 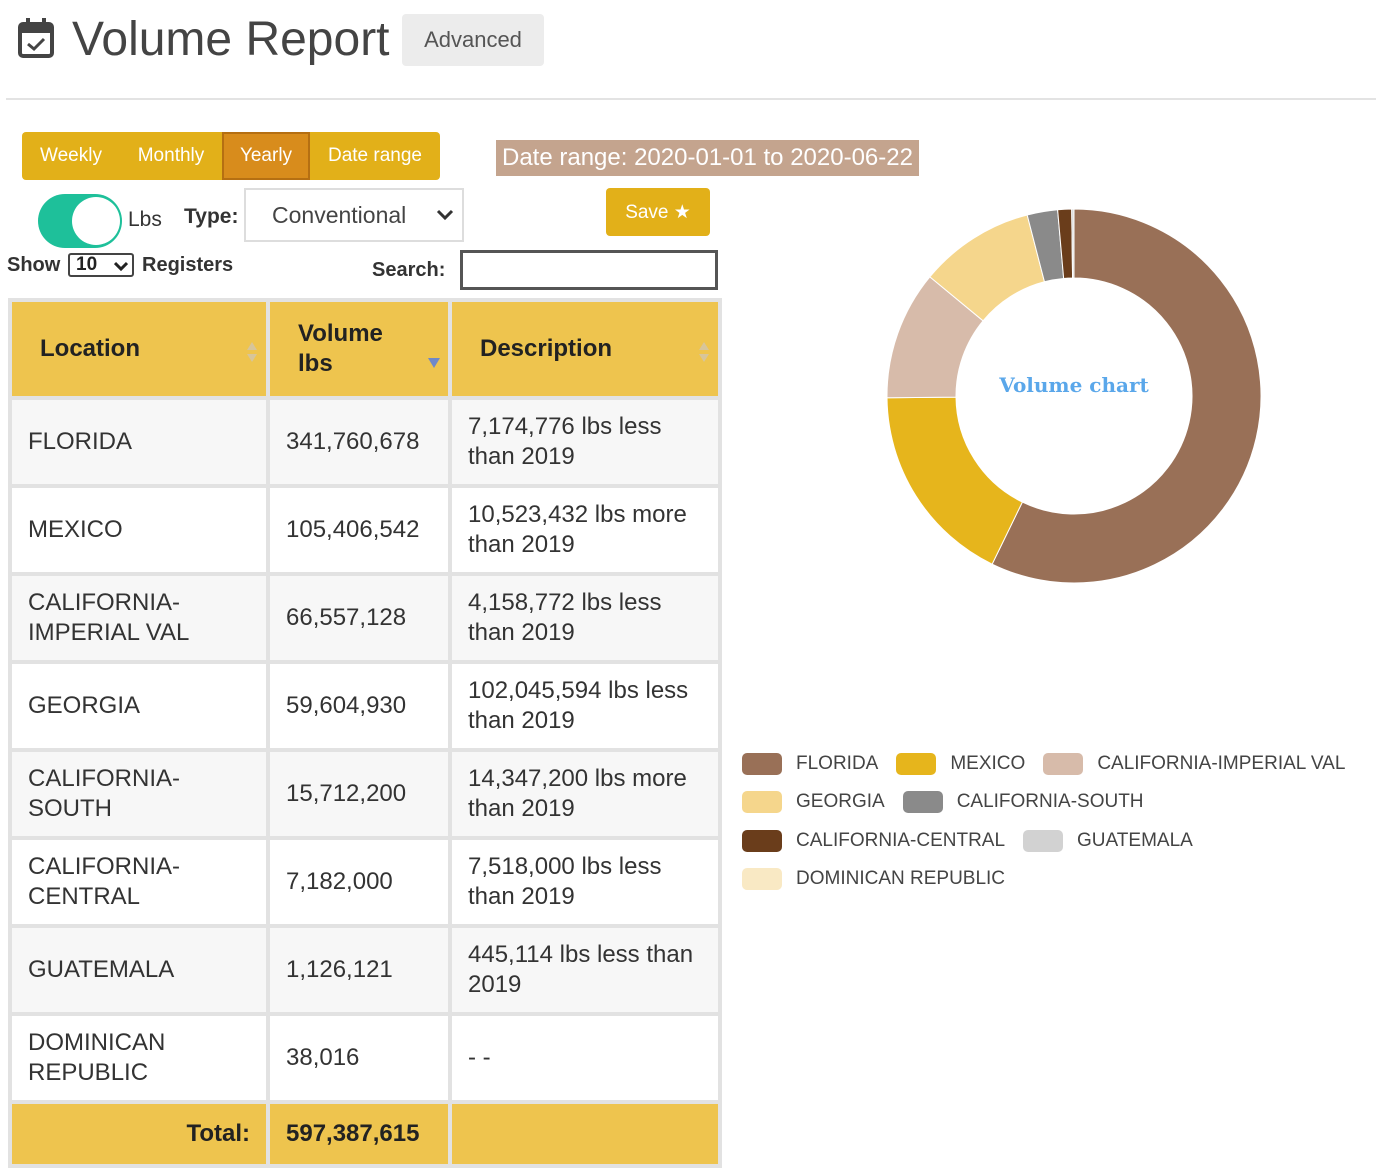 I want to click on cell-location: GUATEMALA, so click(x=139, y=970).